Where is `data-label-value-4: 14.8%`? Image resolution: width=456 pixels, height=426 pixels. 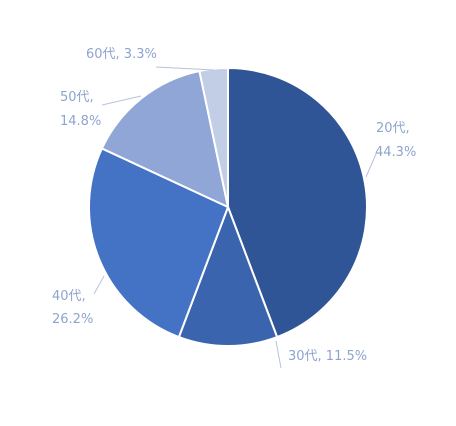
data-label-value-4: 14.8% is located at coordinates (80, 121).